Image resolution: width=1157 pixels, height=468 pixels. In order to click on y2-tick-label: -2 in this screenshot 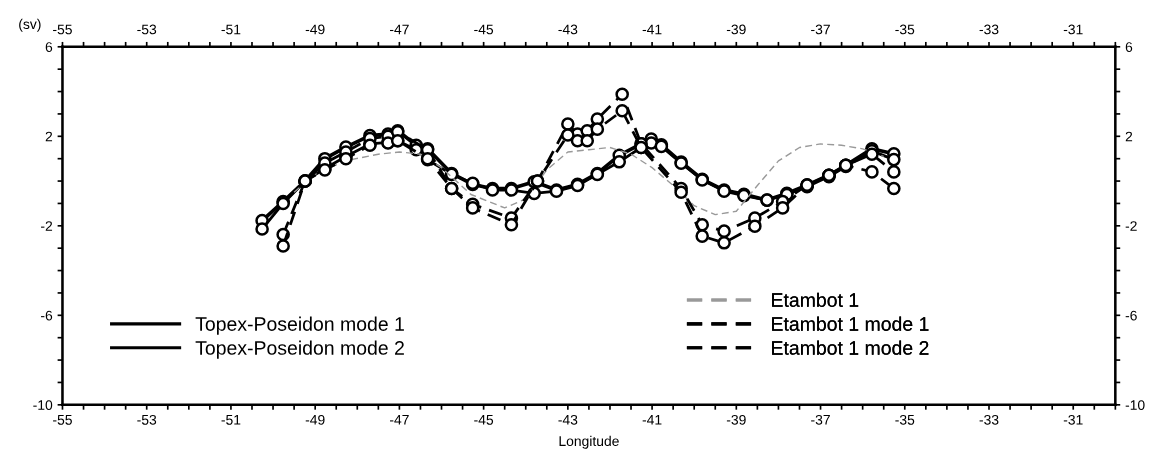, I will do `click(1131, 226)`.